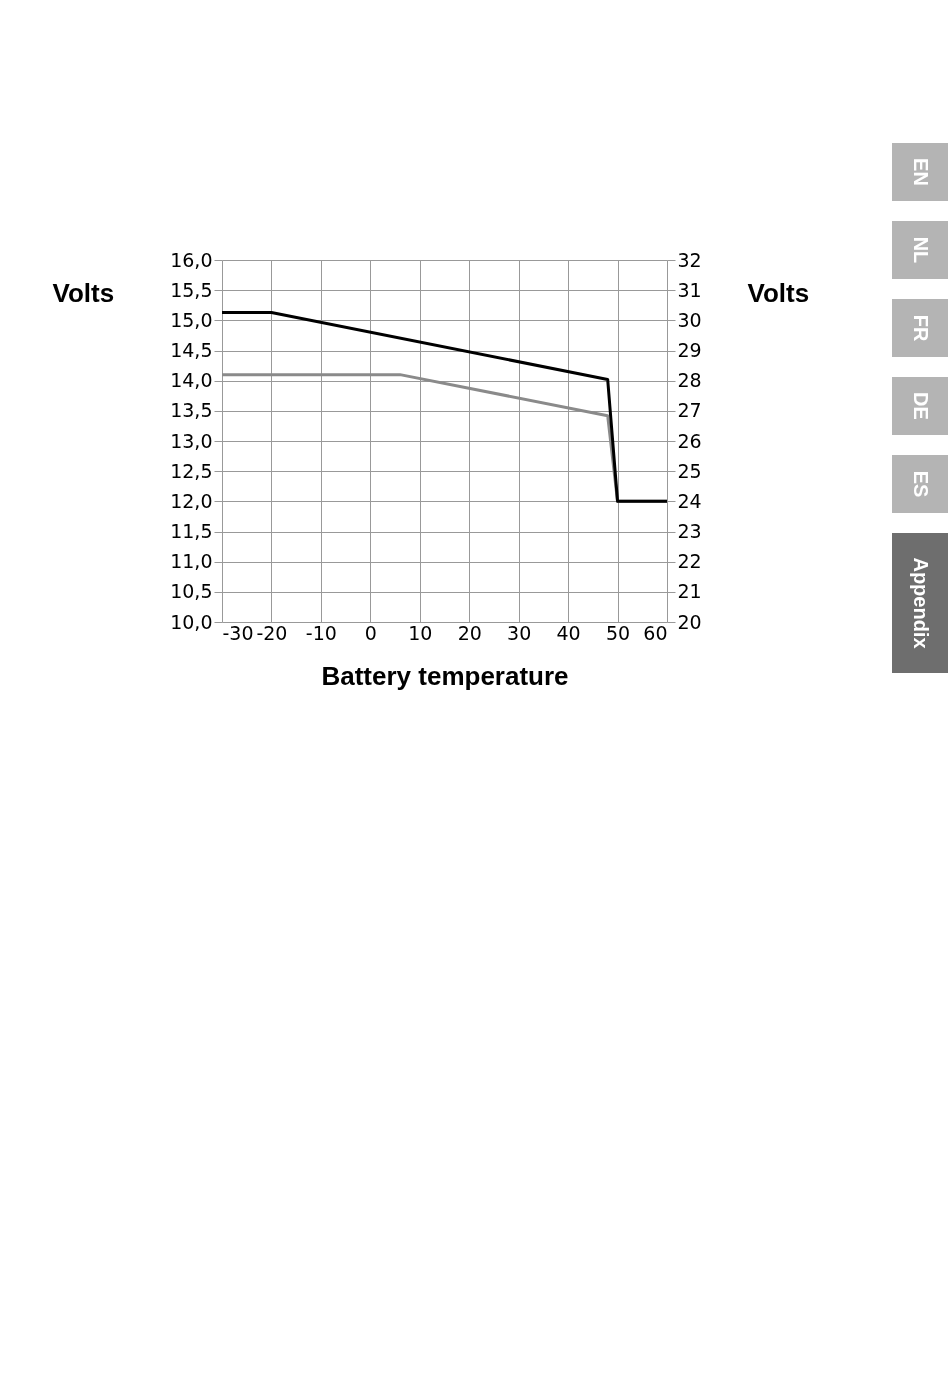  Describe the element at coordinates (420, 632) in the screenshot. I see `x-tick-label: 10` at that location.